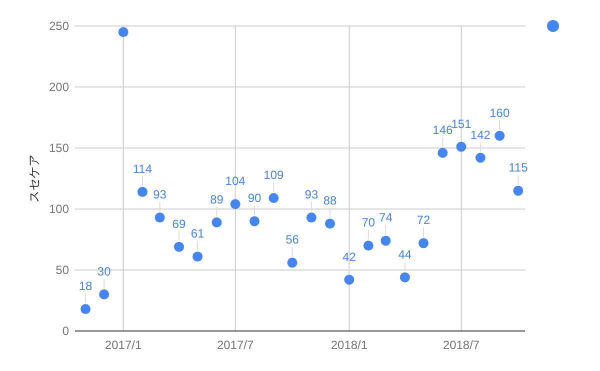 This screenshot has width=600, height=371. Describe the element at coordinates (423, 220) in the screenshot. I see `data-label: 72` at that location.